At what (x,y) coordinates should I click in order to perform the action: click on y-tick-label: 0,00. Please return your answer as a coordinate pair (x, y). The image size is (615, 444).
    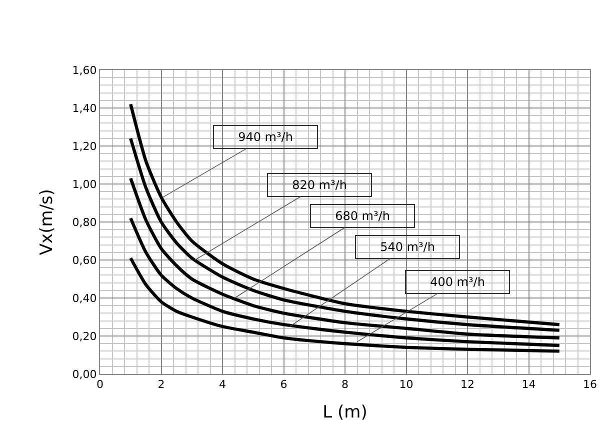
    Looking at the image, I should click on (84, 374).